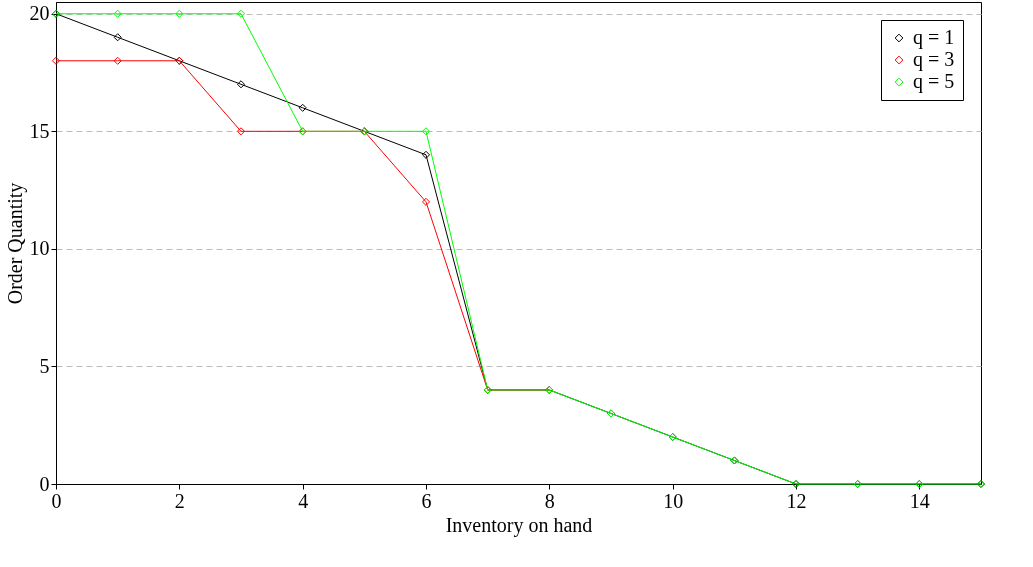 Image resolution: width=1033 pixels, height=567 pixels. I want to click on y-axis-title: Order Quantity, so click(15, 243).